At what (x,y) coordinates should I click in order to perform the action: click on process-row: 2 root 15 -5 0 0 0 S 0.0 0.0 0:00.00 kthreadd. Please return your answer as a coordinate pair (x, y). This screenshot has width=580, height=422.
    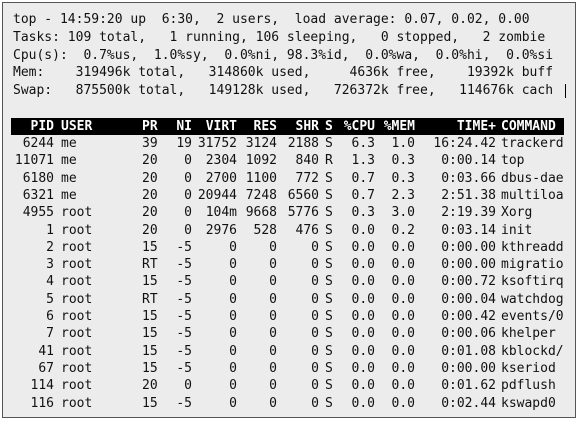
    Looking at the image, I should click on (290, 247).